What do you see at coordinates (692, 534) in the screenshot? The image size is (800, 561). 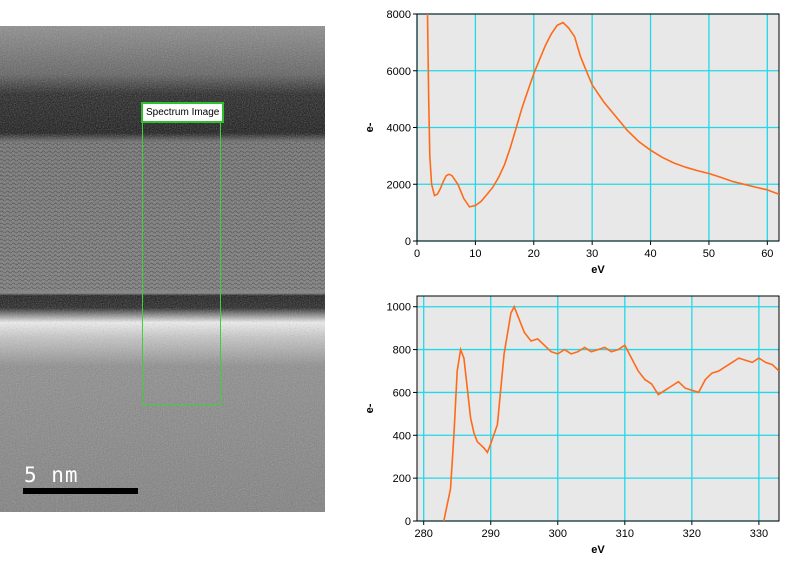 I see `x-tick-label: 320` at bounding box center [692, 534].